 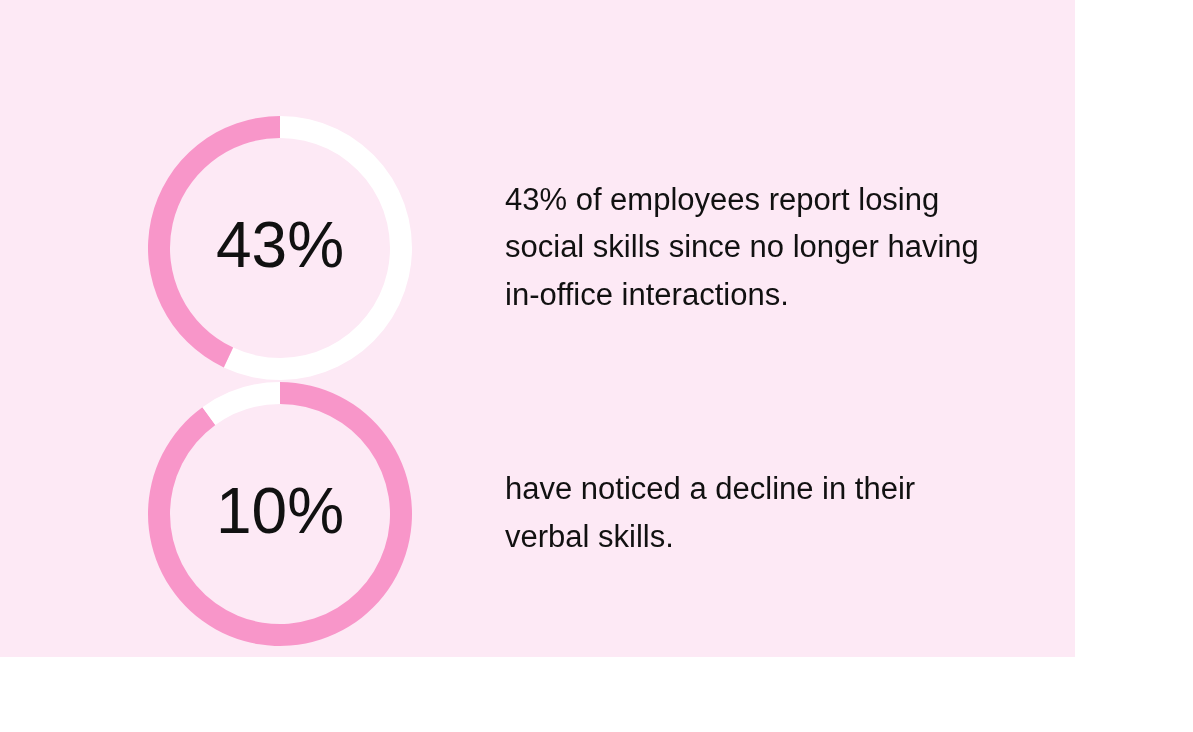 What do you see at coordinates (280, 511) in the screenshot?
I see `data-label: 10%` at bounding box center [280, 511].